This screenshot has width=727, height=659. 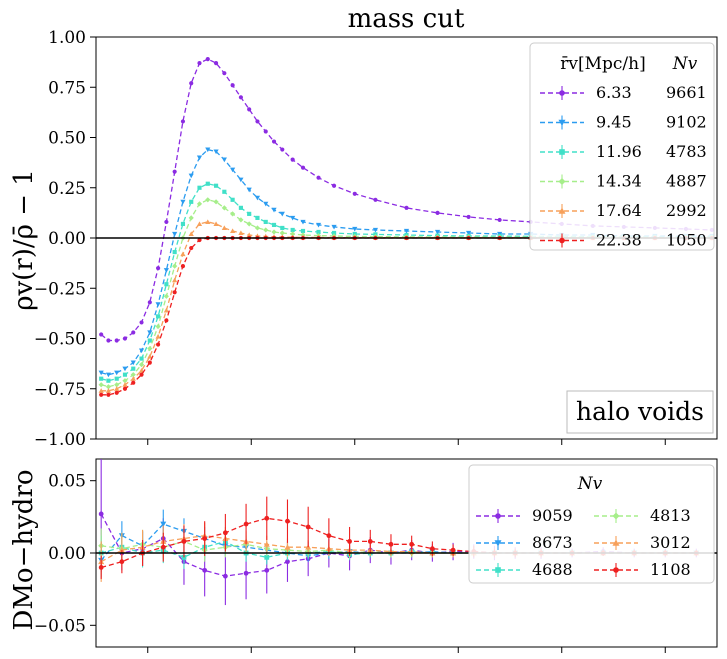 I want to click on bottom-legend-entry-3: 4813, so click(x=642, y=515).